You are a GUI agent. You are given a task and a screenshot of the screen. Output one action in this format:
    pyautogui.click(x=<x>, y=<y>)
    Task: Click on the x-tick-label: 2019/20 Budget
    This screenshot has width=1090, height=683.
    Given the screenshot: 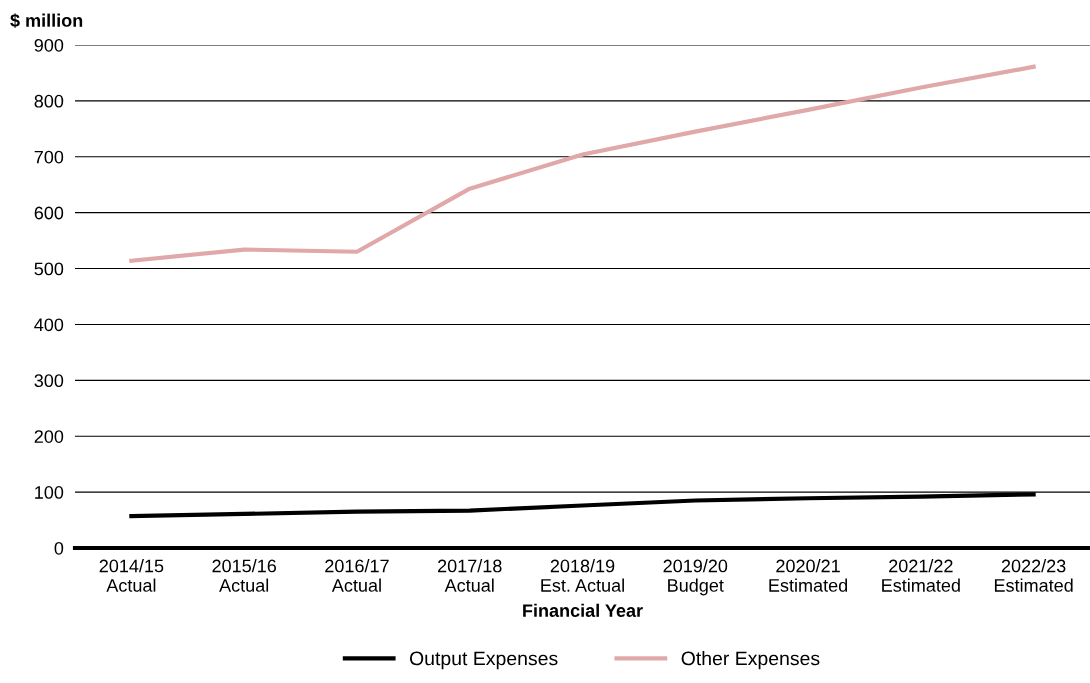 What is the action you would take?
    pyautogui.click(x=695, y=577)
    